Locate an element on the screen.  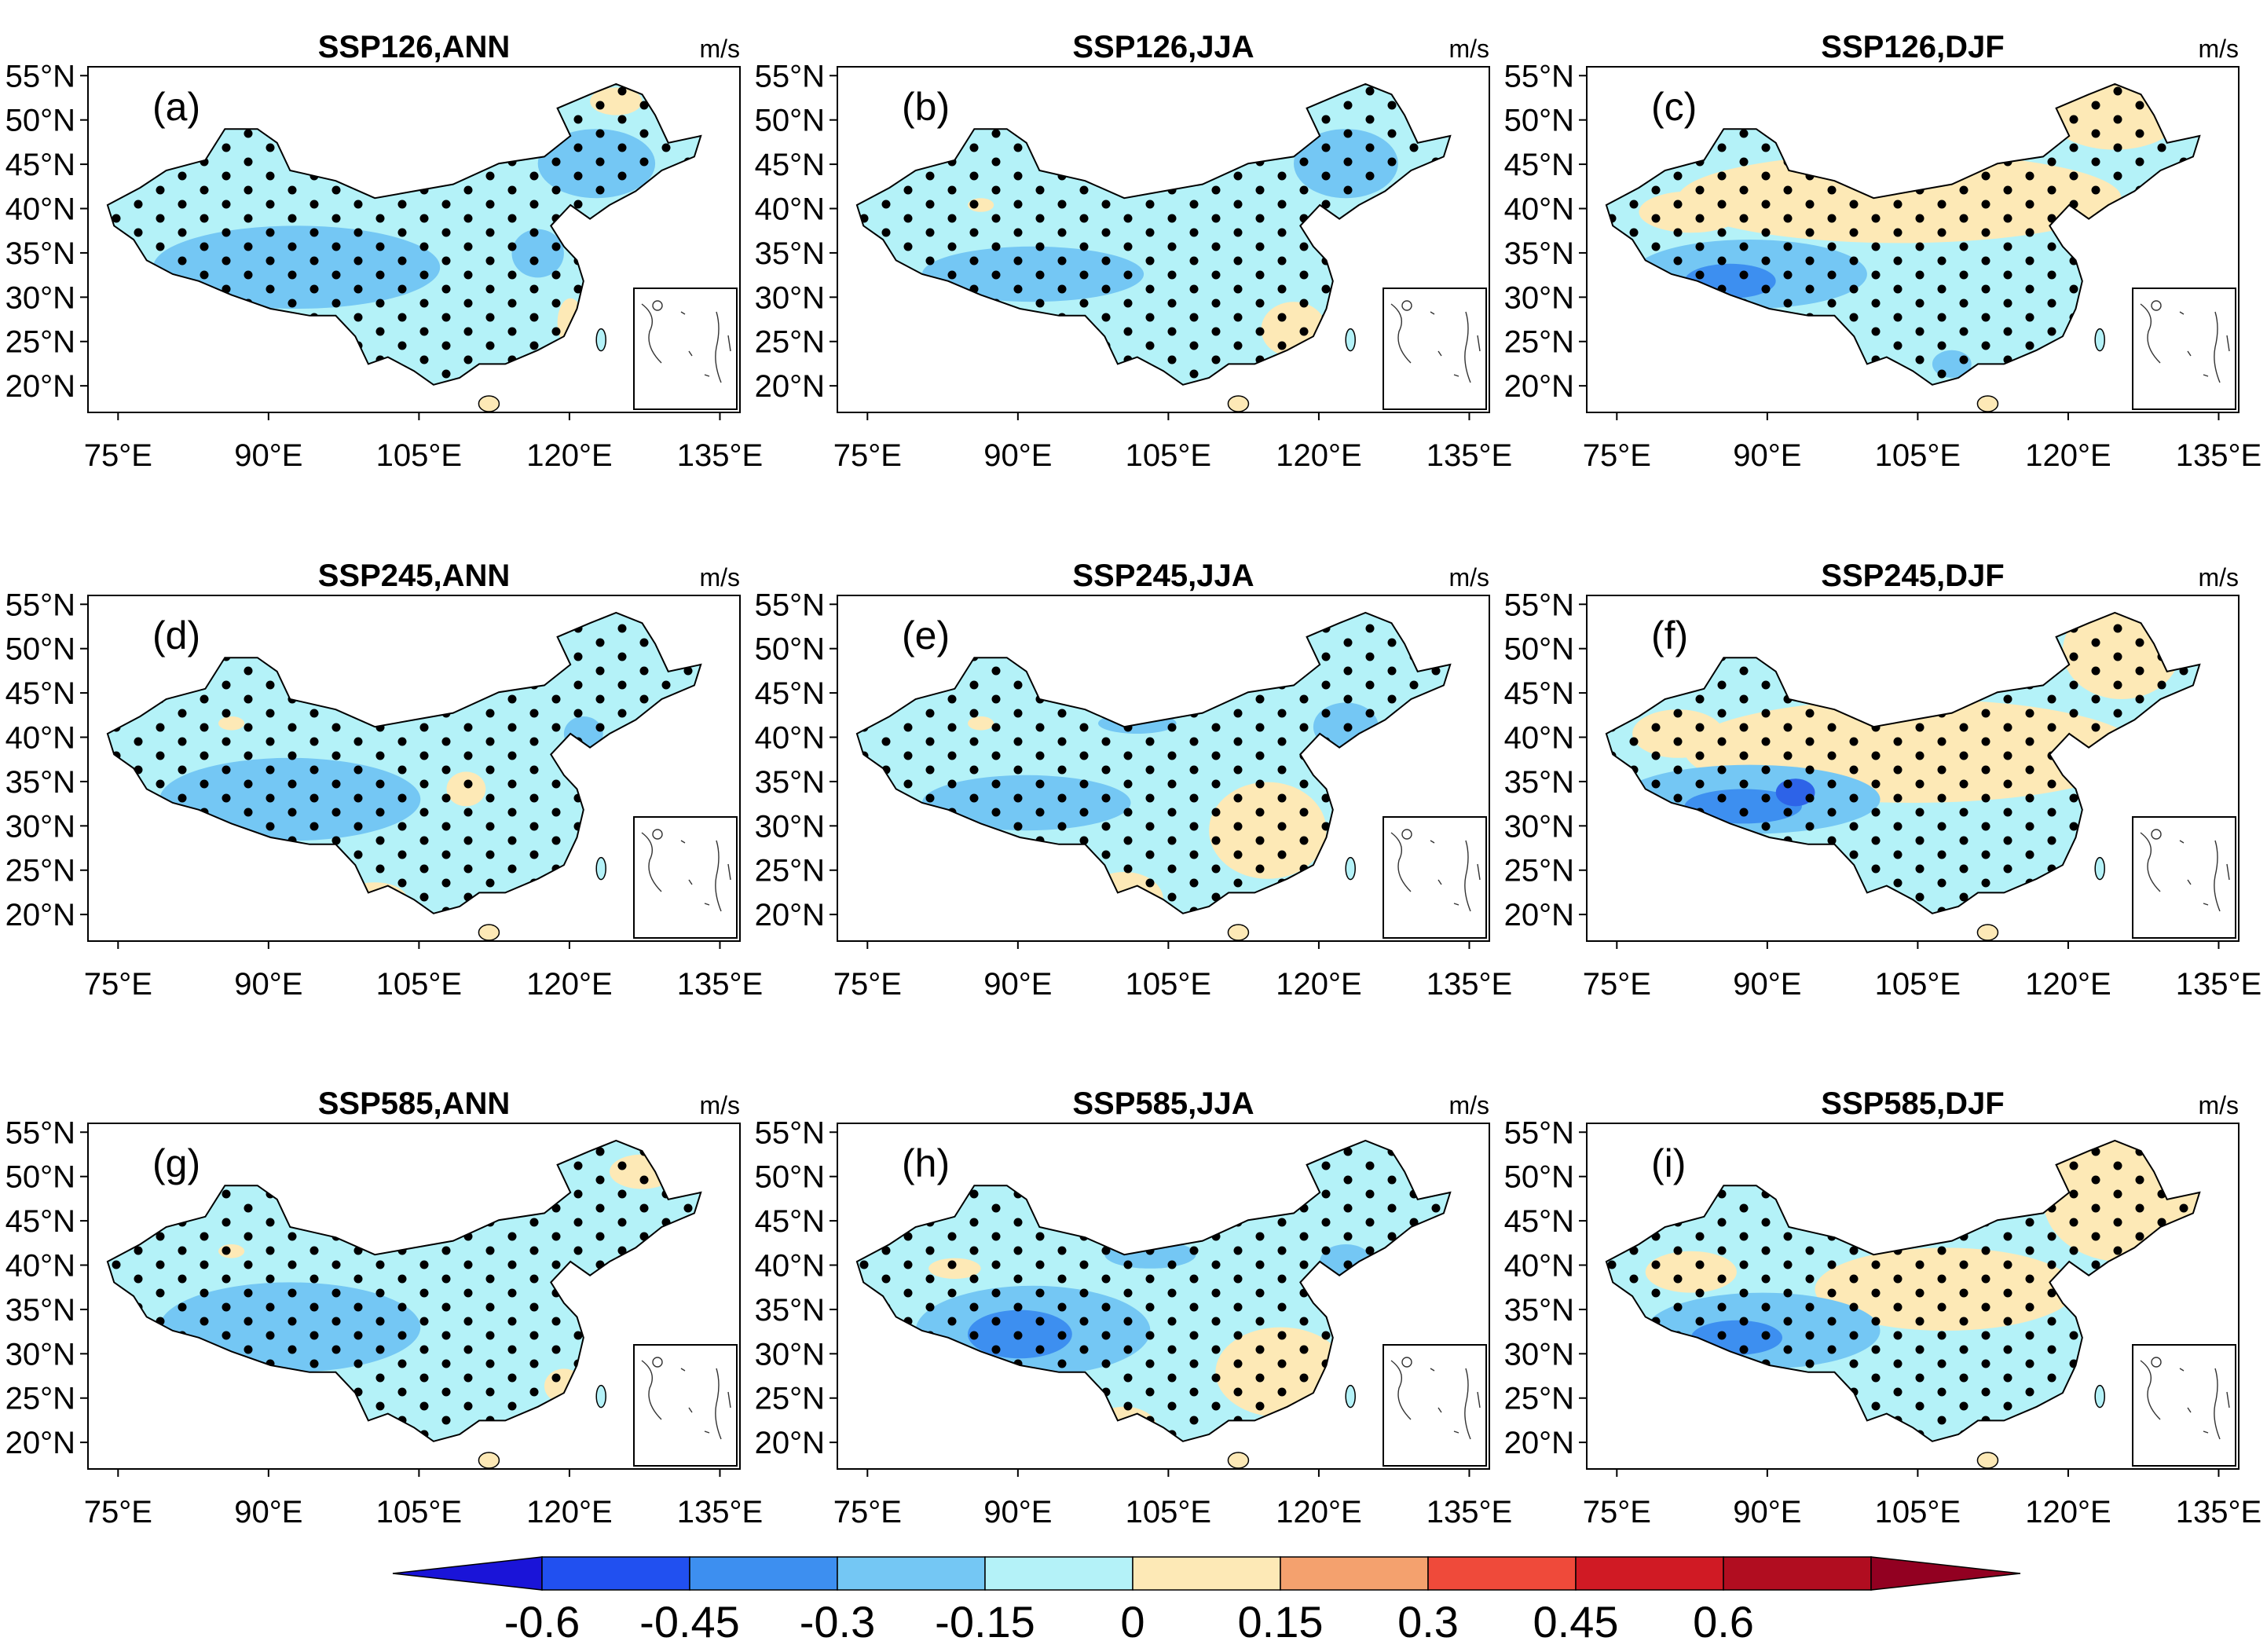
panel-label: (g) is located at coordinates (176, 1163).